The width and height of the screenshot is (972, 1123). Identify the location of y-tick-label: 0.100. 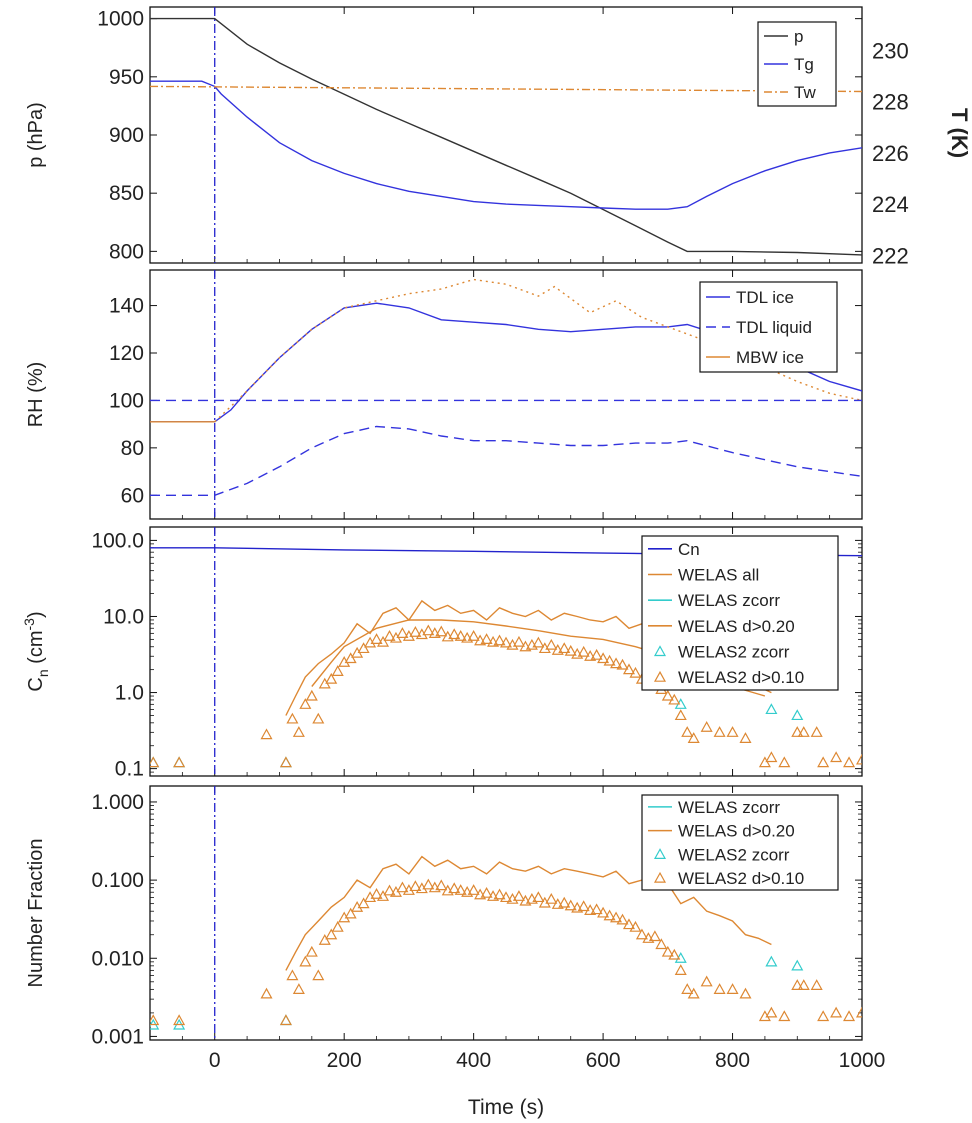
(117, 880).